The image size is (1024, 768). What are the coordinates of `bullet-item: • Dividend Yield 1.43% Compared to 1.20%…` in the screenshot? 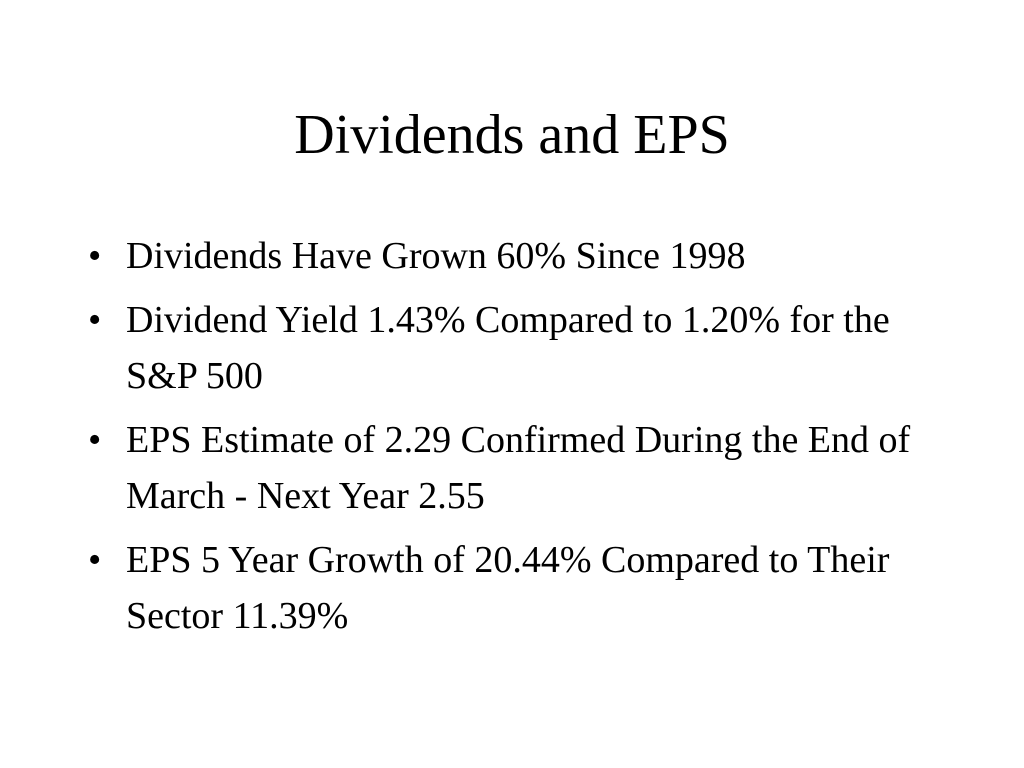 It's located at (518, 348).